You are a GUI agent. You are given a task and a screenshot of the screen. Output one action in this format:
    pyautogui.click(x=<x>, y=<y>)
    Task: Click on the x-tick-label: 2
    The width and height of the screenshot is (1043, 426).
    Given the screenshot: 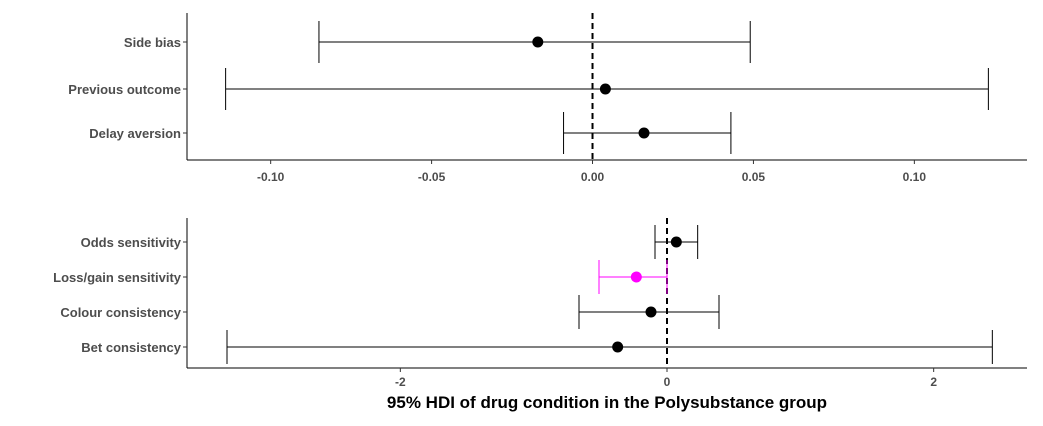 What is the action you would take?
    pyautogui.click(x=933, y=382)
    